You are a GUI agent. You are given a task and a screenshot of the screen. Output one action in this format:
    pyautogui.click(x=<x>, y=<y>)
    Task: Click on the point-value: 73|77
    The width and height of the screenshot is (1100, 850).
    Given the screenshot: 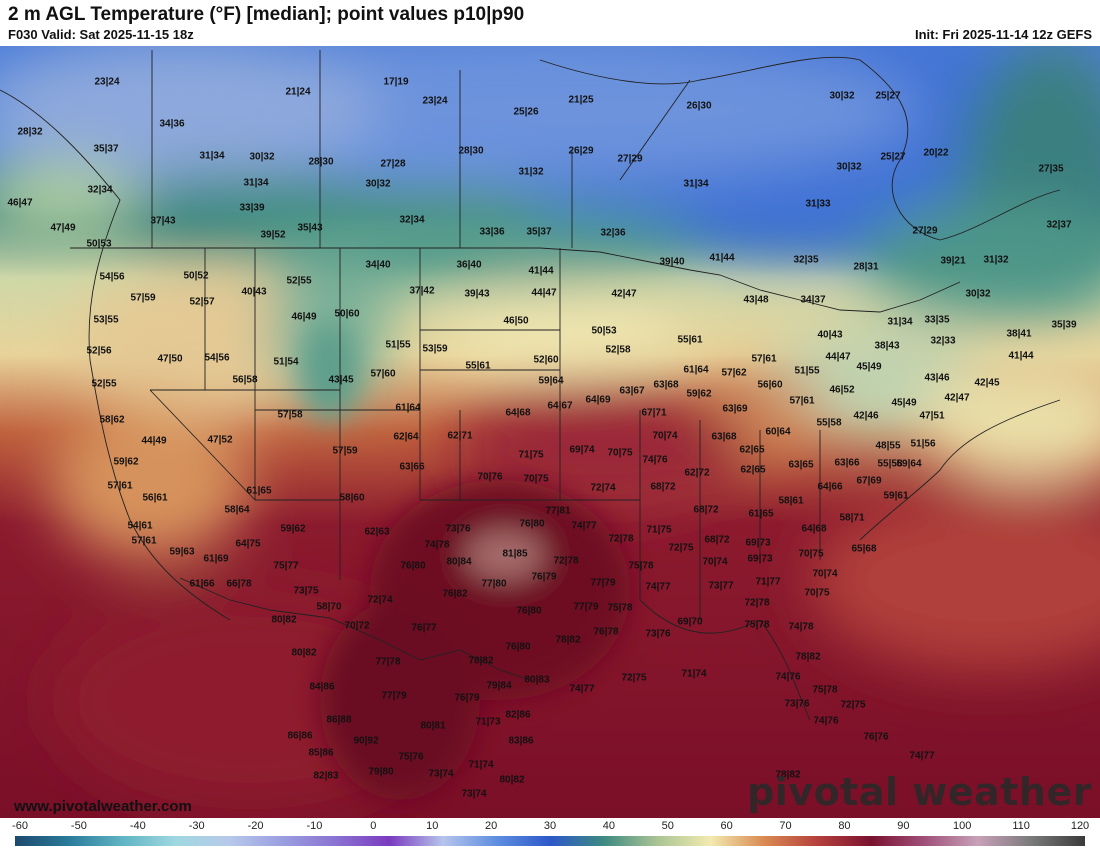 What is the action you would take?
    pyautogui.click(x=721, y=586)
    